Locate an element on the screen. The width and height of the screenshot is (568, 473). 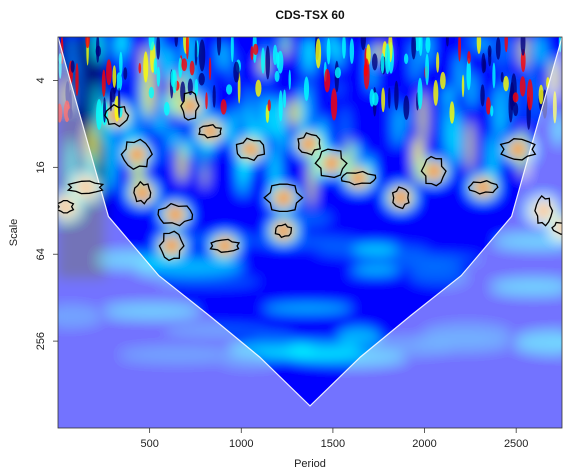
y-tick-label: 4 is located at coordinates (41, 80).